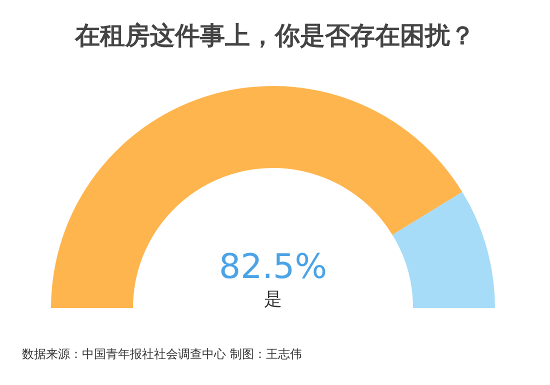  What do you see at coordinates (275, 35) in the screenshot?
I see `title: 在租房这件事上，你是否存在困扰？` at bounding box center [275, 35].